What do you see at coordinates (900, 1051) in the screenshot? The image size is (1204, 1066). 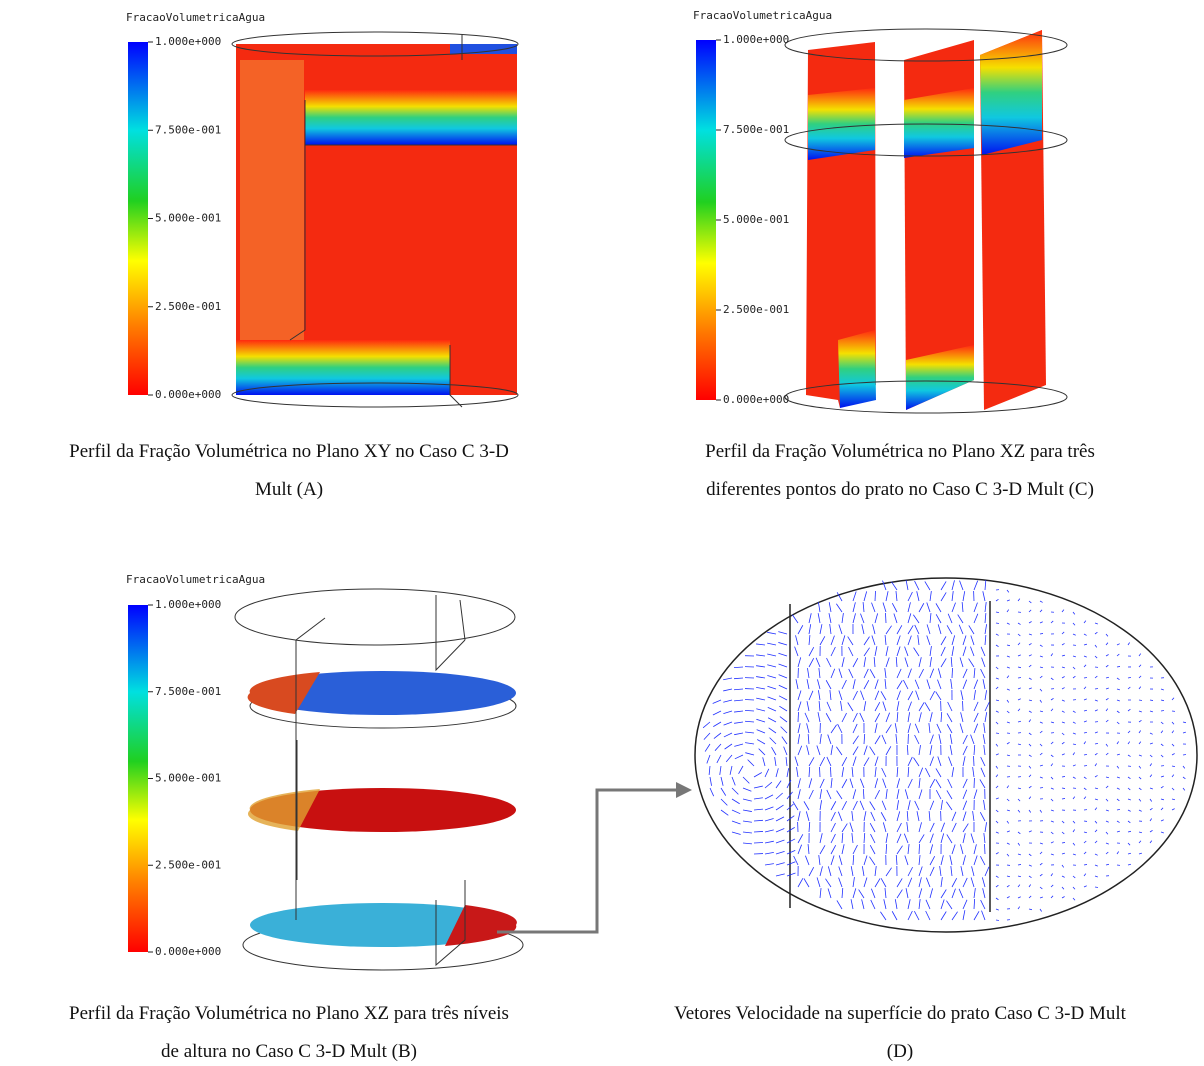 I see `caption: (D)` at bounding box center [900, 1051].